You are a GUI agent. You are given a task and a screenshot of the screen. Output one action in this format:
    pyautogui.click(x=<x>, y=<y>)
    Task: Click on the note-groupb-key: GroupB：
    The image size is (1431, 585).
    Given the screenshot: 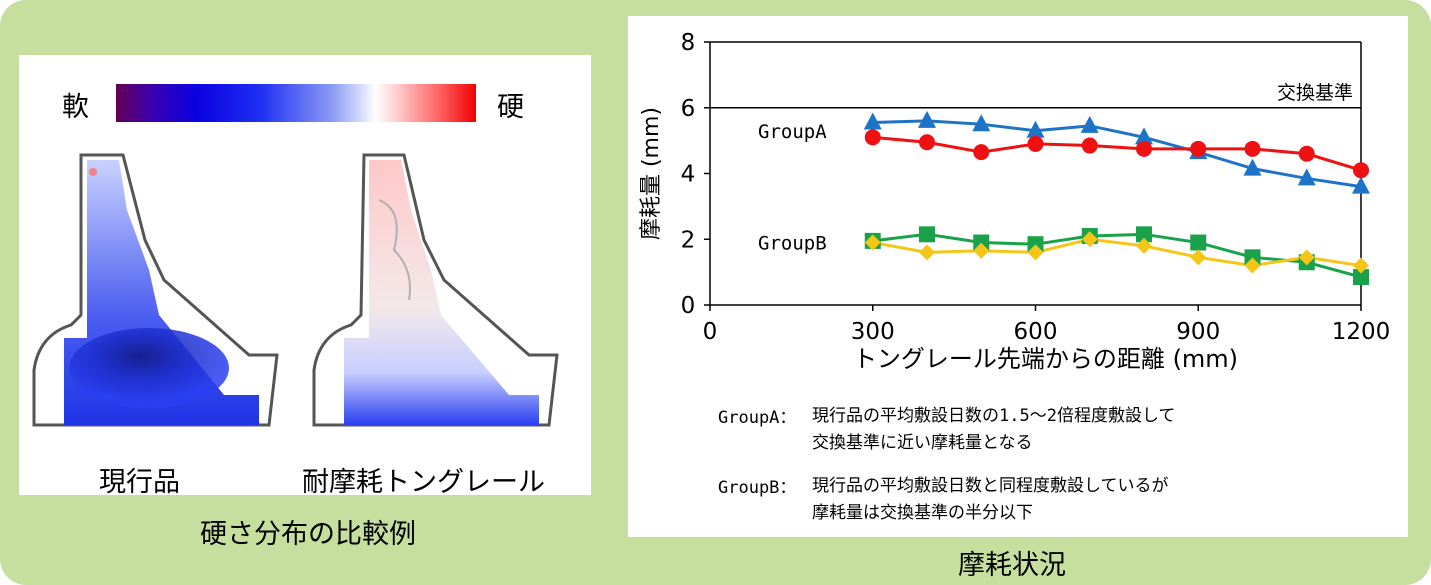 What is the action you would take?
    pyautogui.click(x=757, y=488)
    